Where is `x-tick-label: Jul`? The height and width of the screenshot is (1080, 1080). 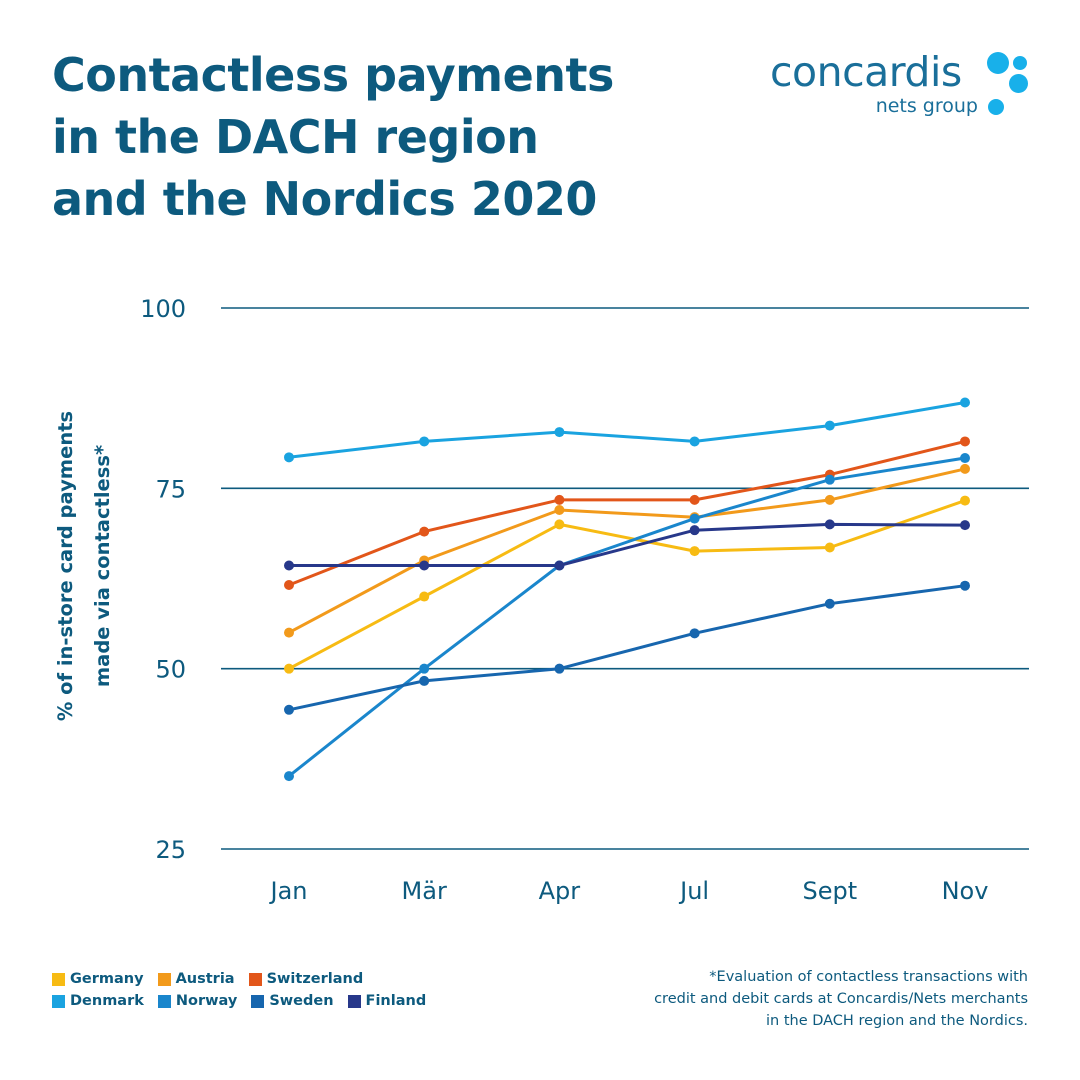
x-tick-label: Jul is located at coordinates (693, 891).